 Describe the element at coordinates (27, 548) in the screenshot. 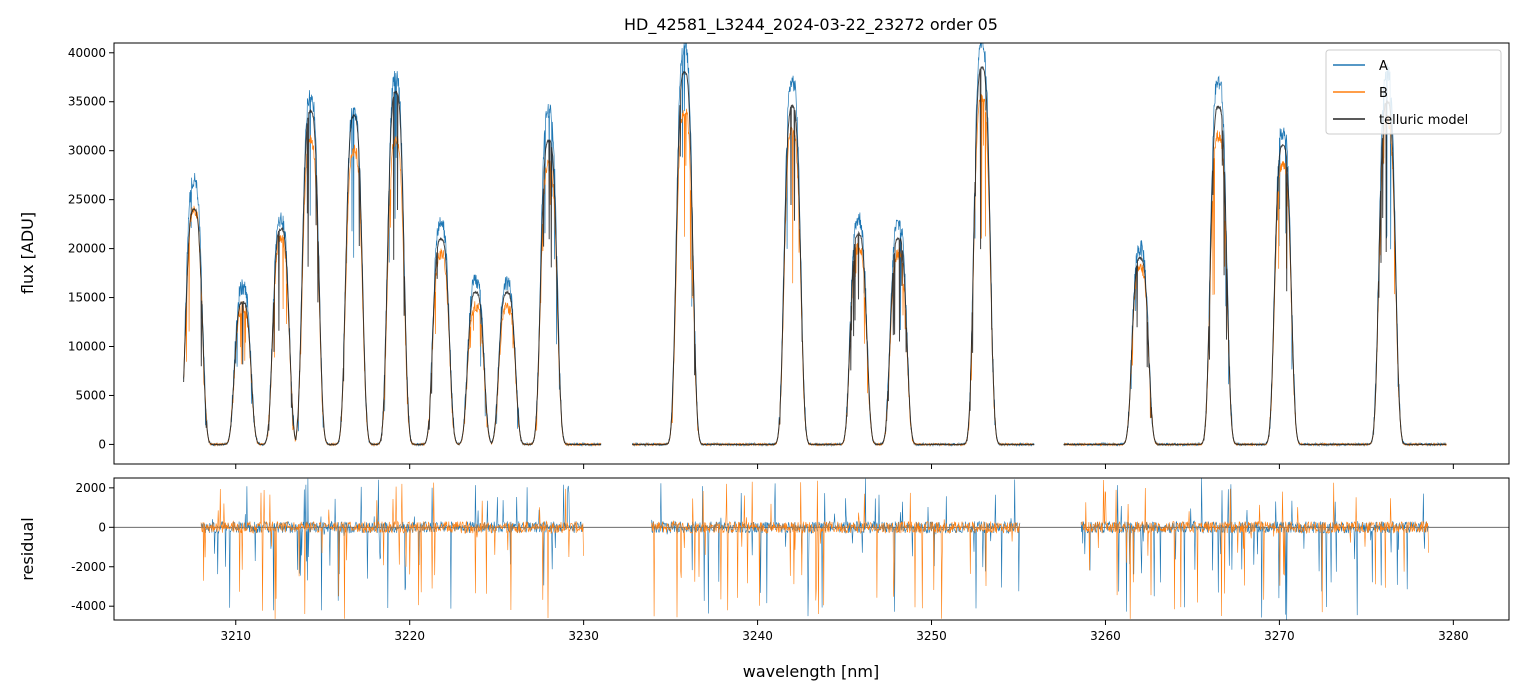

I see `residual-y-axis-label: residual` at that location.